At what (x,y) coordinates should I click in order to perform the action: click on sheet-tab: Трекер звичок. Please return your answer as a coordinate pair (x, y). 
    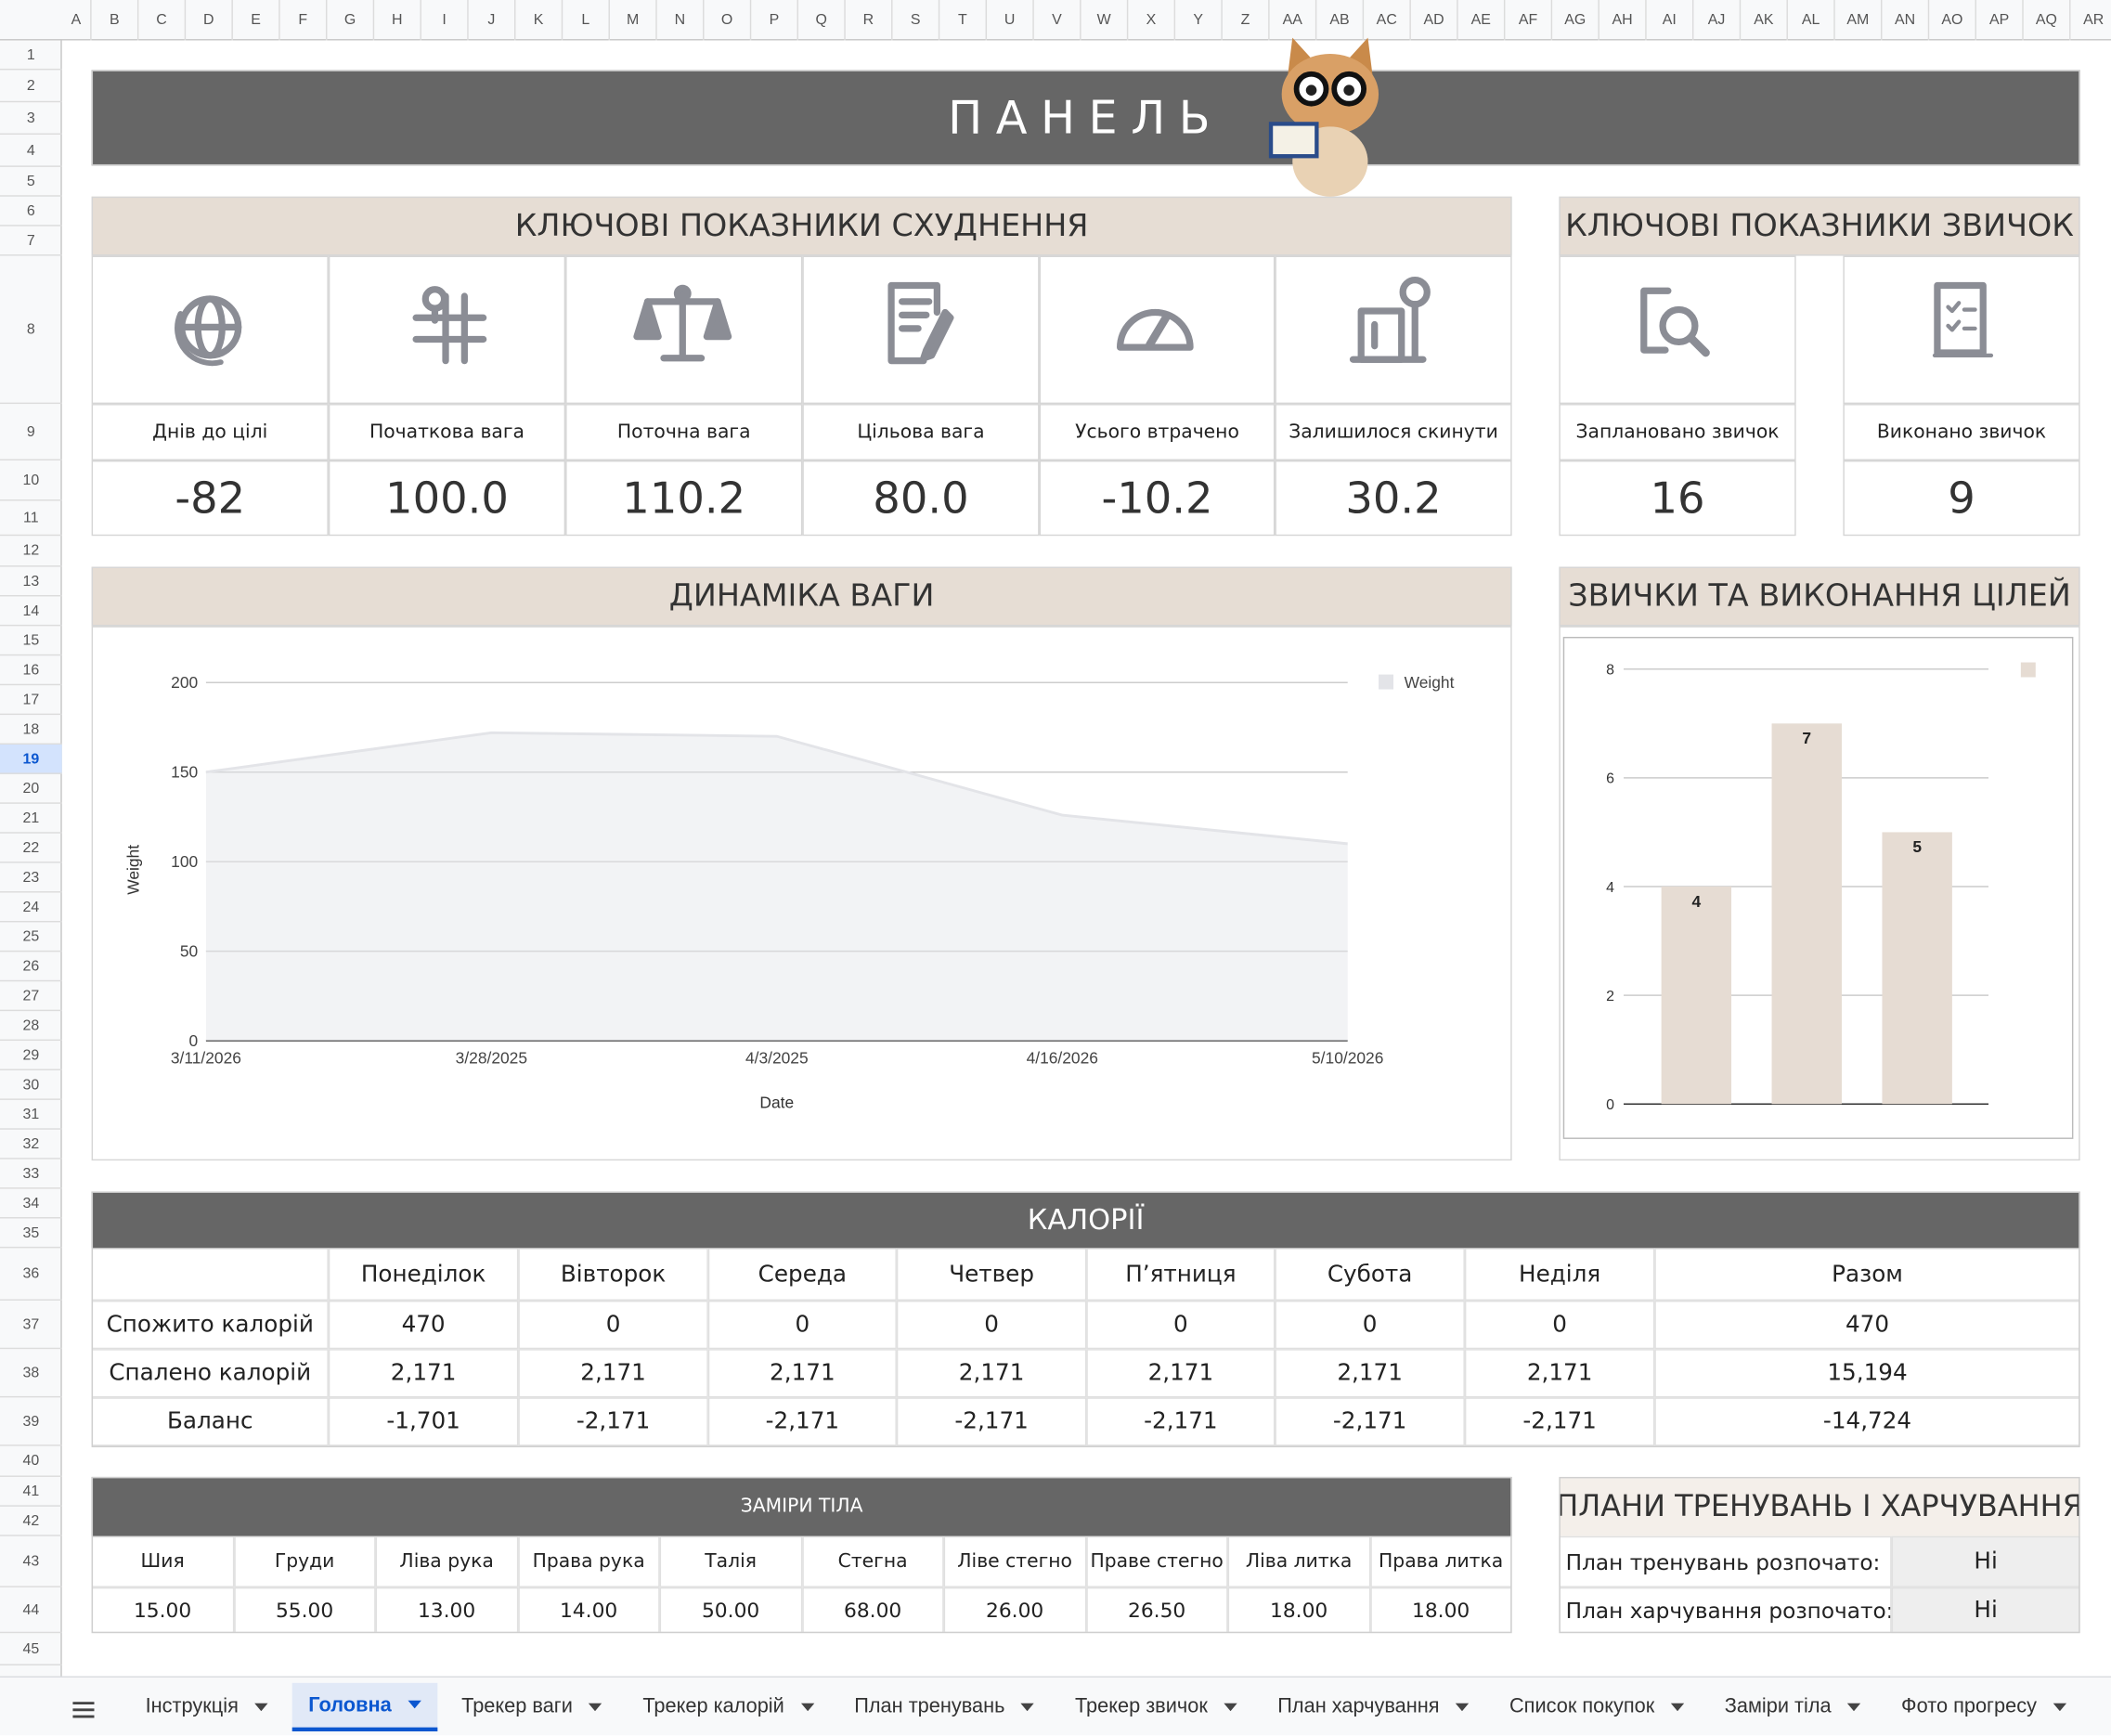
    Looking at the image, I should click on (1156, 1706).